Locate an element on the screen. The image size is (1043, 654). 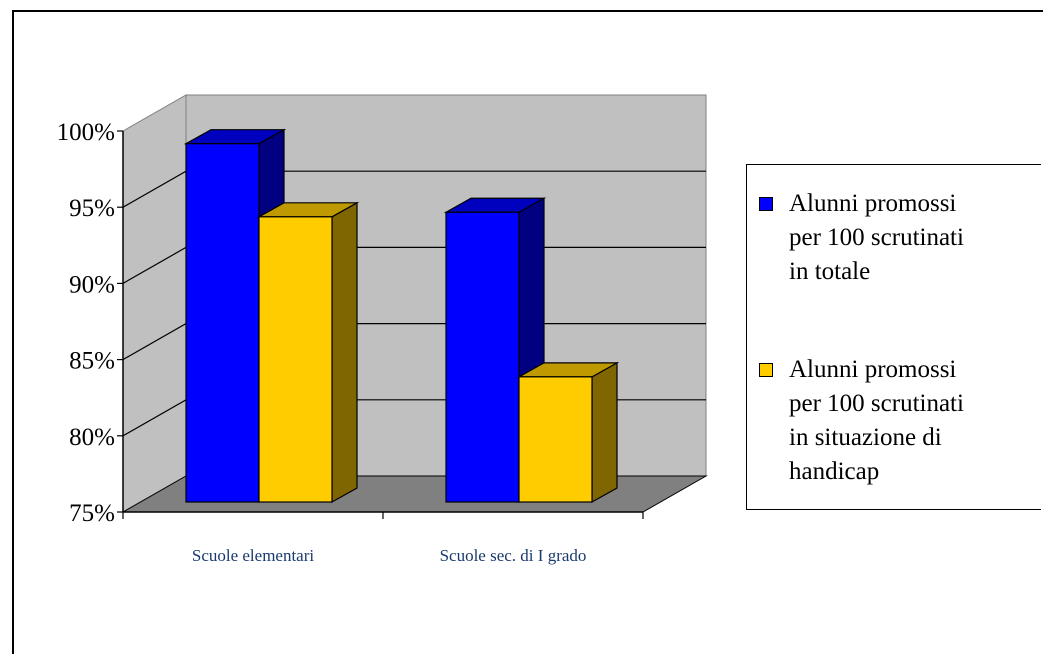
y-tick-label: 100% is located at coordinates (86, 132).